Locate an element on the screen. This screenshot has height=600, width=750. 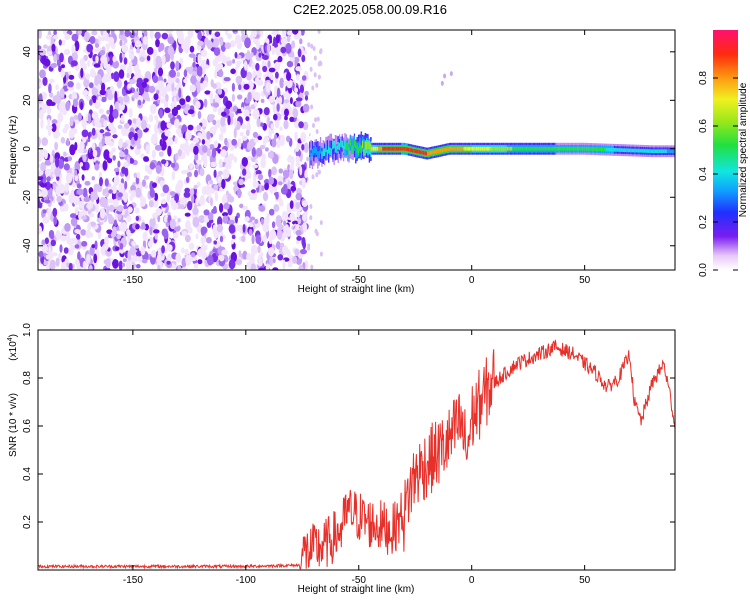
x-tick-label: -150 is located at coordinates (133, 280).